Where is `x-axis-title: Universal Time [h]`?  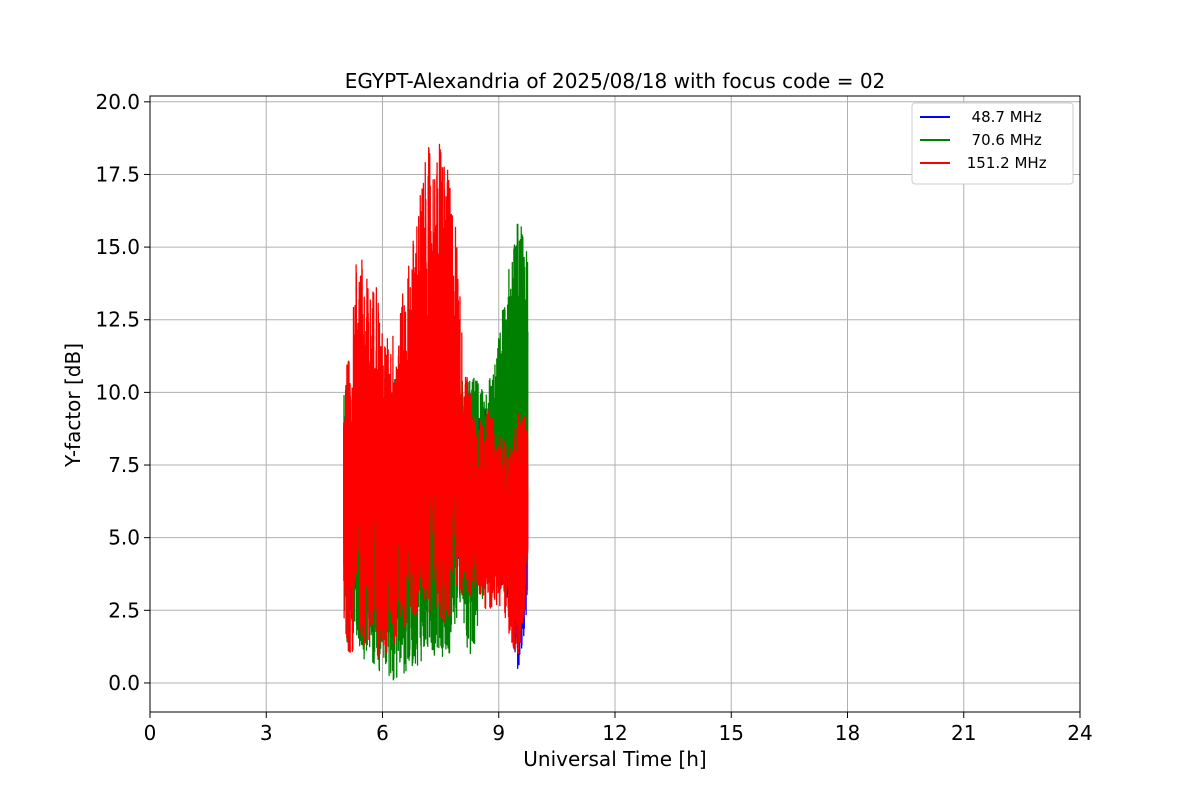
x-axis-title: Universal Time [h] is located at coordinates (614, 759).